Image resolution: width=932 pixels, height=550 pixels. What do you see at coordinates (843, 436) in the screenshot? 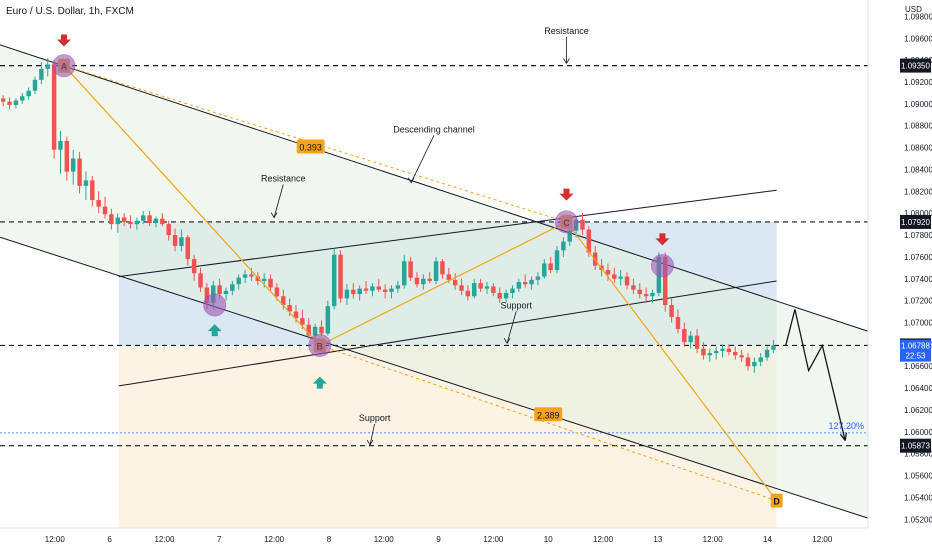
I see `projection-arrowhead-icon` at bounding box center [843, 436].